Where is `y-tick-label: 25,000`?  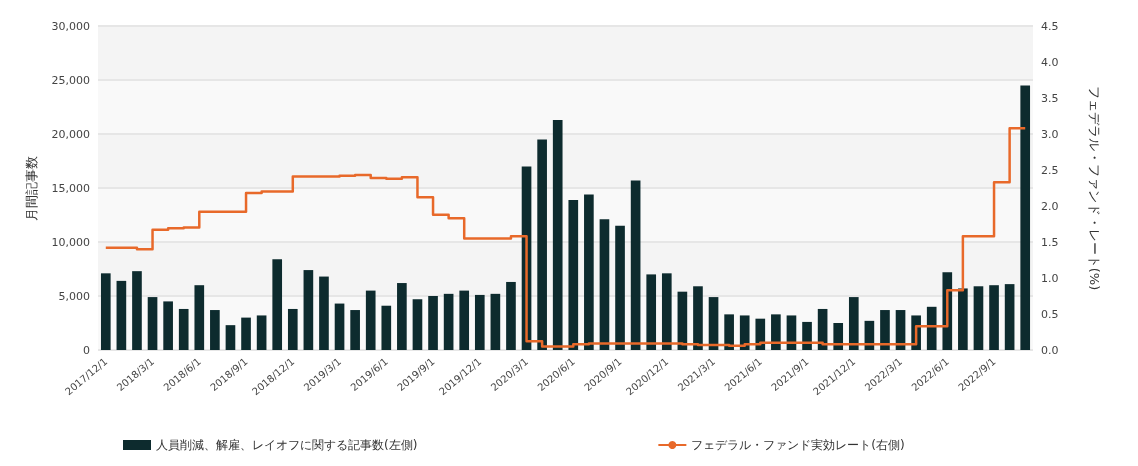 y-tick-label: 25,000 is located at coordinates (70, 80).